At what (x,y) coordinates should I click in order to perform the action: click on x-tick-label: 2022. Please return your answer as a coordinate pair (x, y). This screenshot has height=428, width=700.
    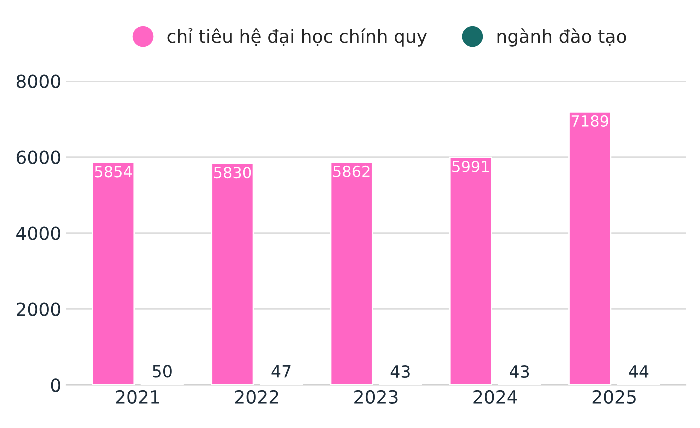
    Looking at the image, I should click on (256, 397).